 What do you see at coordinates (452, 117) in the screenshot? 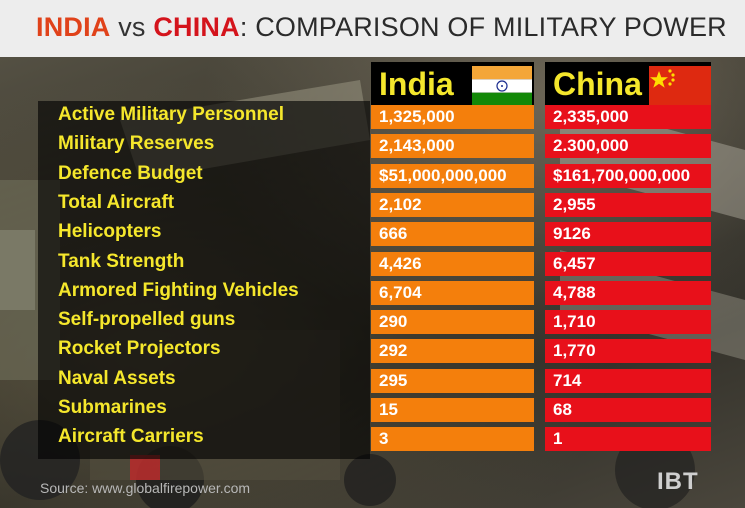
I see `india-value-cell: 1,325,000` at bounding box center [452, 117].